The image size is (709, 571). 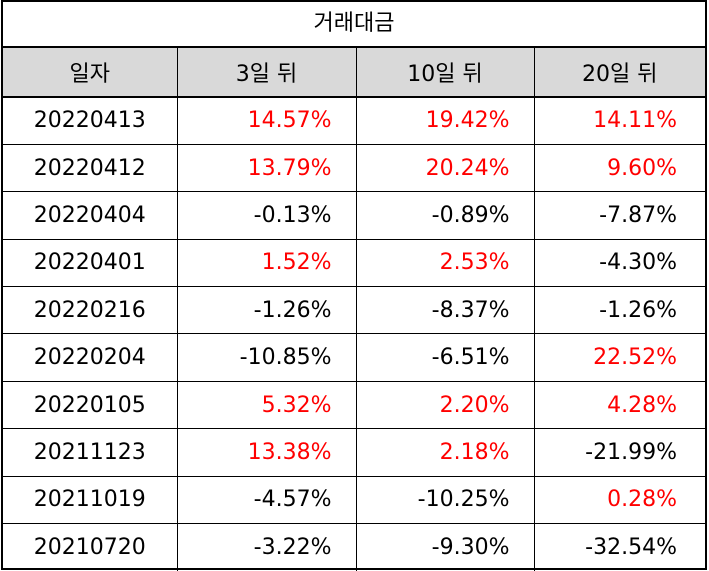 I want to click on table-row: 20211019 -4.57% -10.25% 0.28%, so click(x=354, y=500).